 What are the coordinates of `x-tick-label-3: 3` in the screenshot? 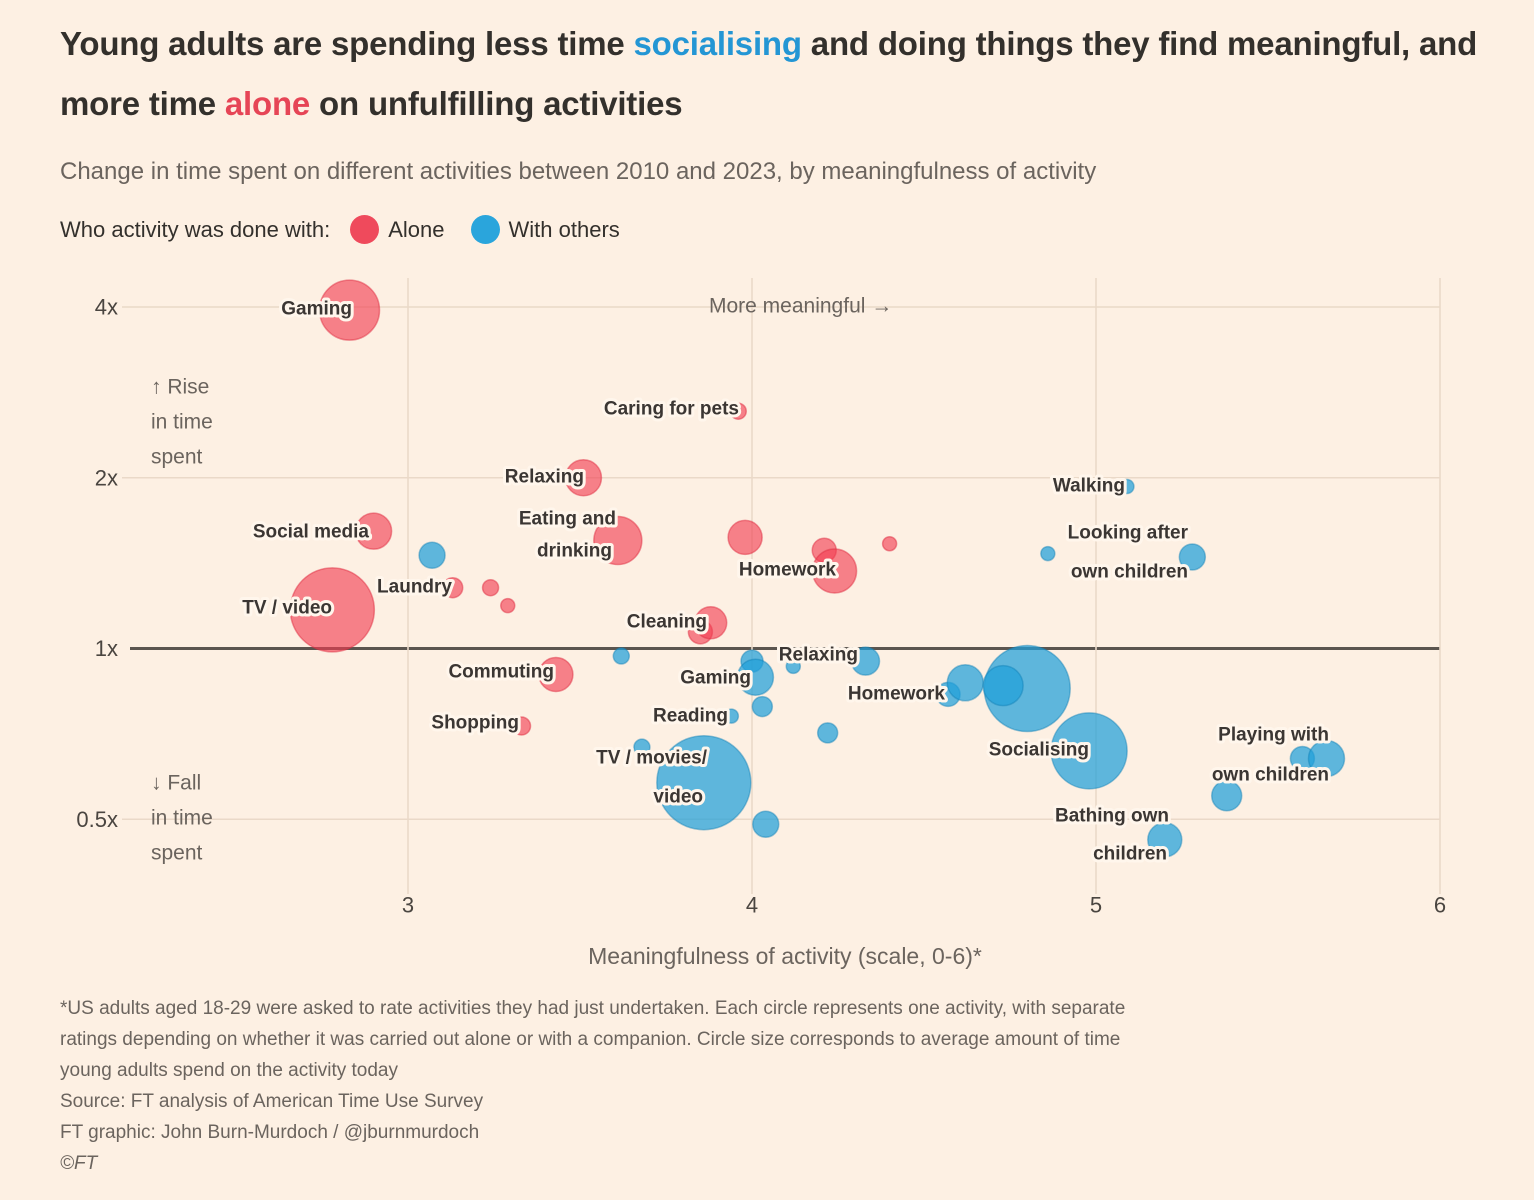 It's located at (408, 905).